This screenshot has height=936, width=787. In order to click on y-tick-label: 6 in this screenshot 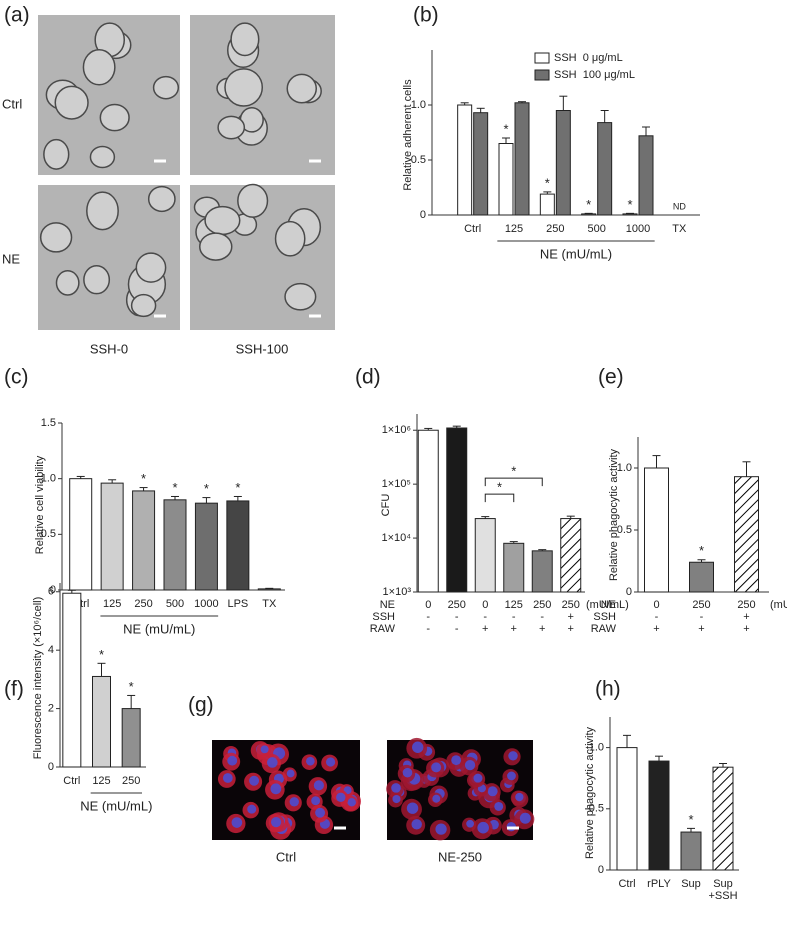, I will do `click(51, 592)`.